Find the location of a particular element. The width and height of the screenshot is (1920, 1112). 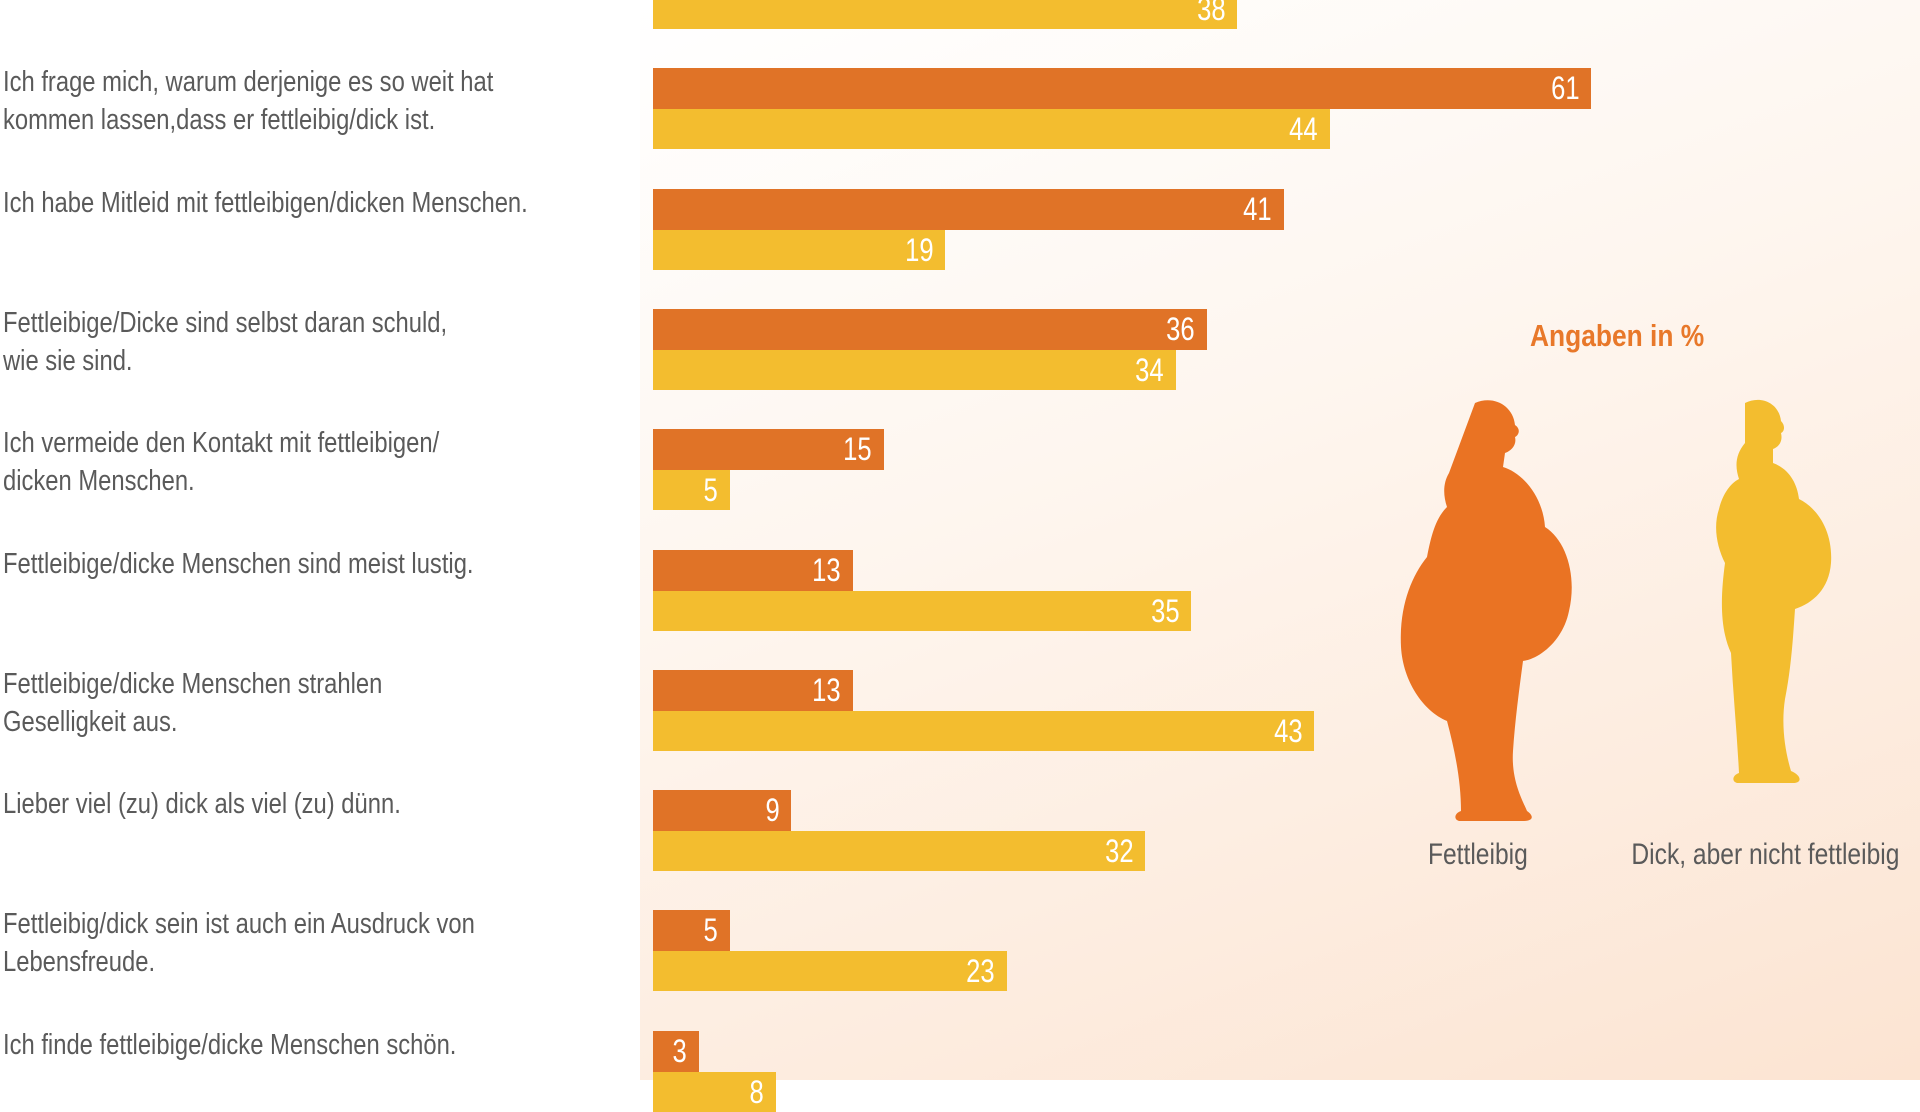

bar-overweight: 8 is located at coordinates (715, 1091).